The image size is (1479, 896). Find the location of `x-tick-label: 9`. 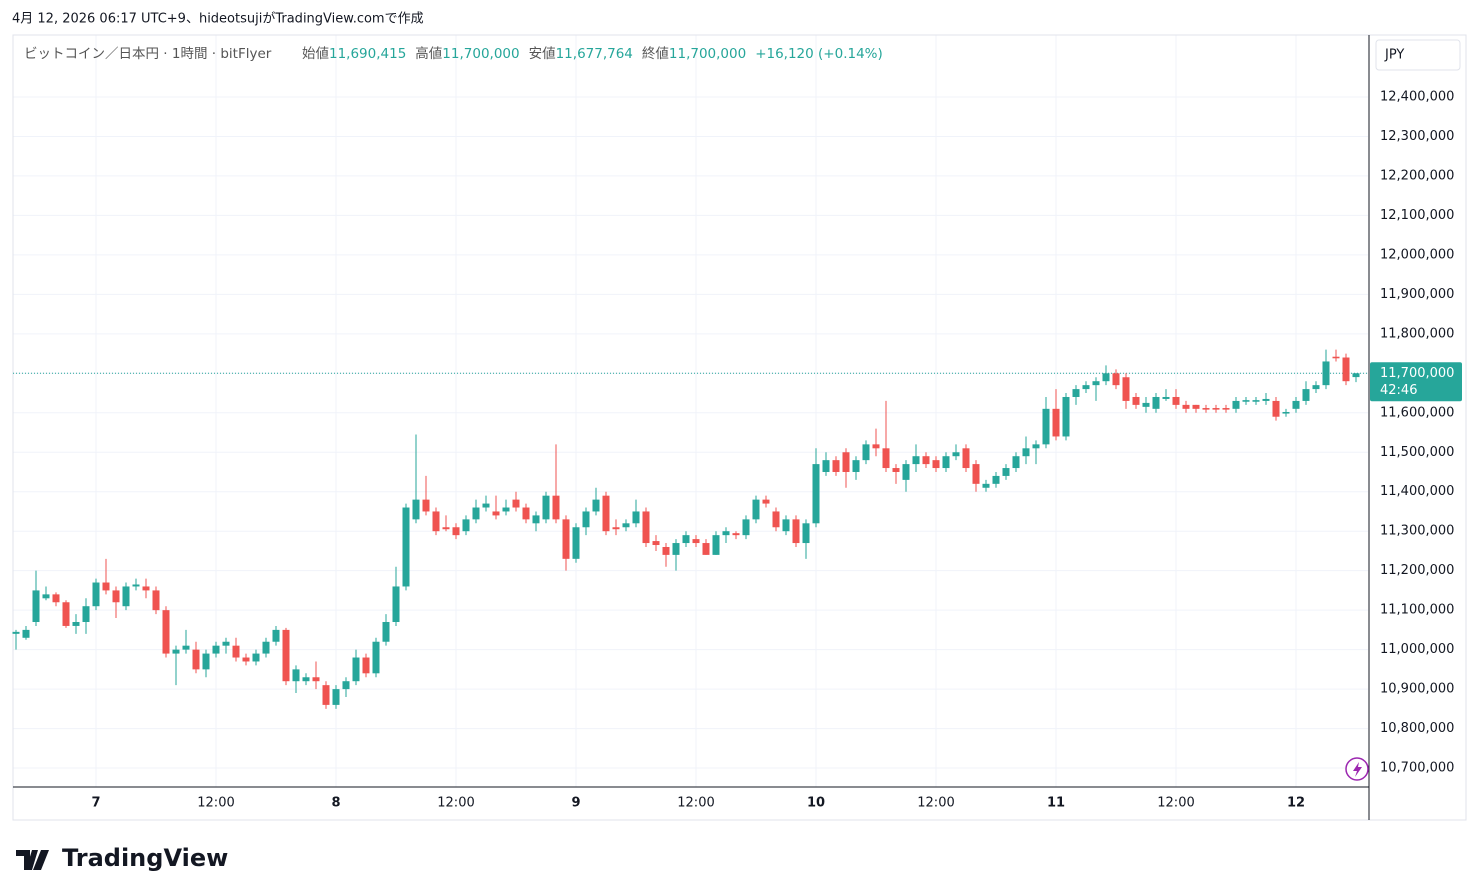

x-tick-label: 9 is located at coordinates (575, 803).